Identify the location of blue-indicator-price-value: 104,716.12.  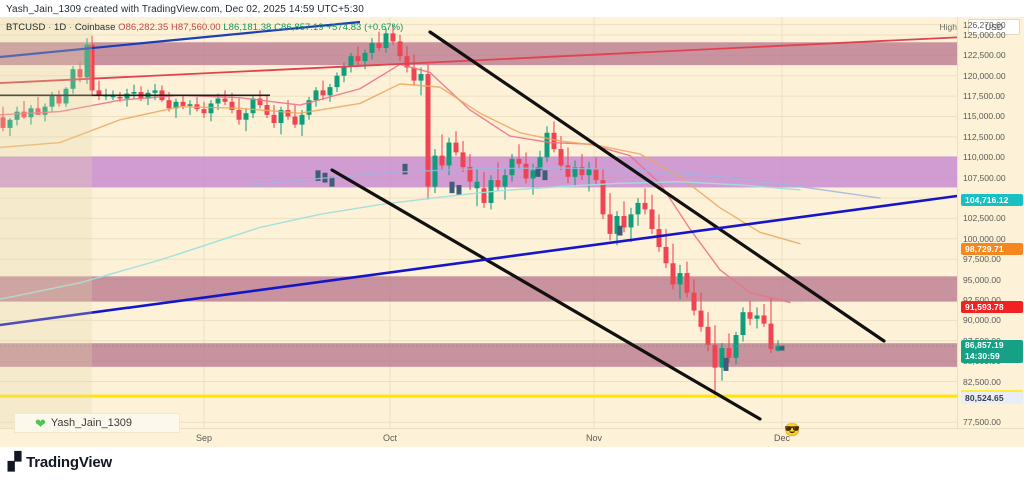
(987, 200).